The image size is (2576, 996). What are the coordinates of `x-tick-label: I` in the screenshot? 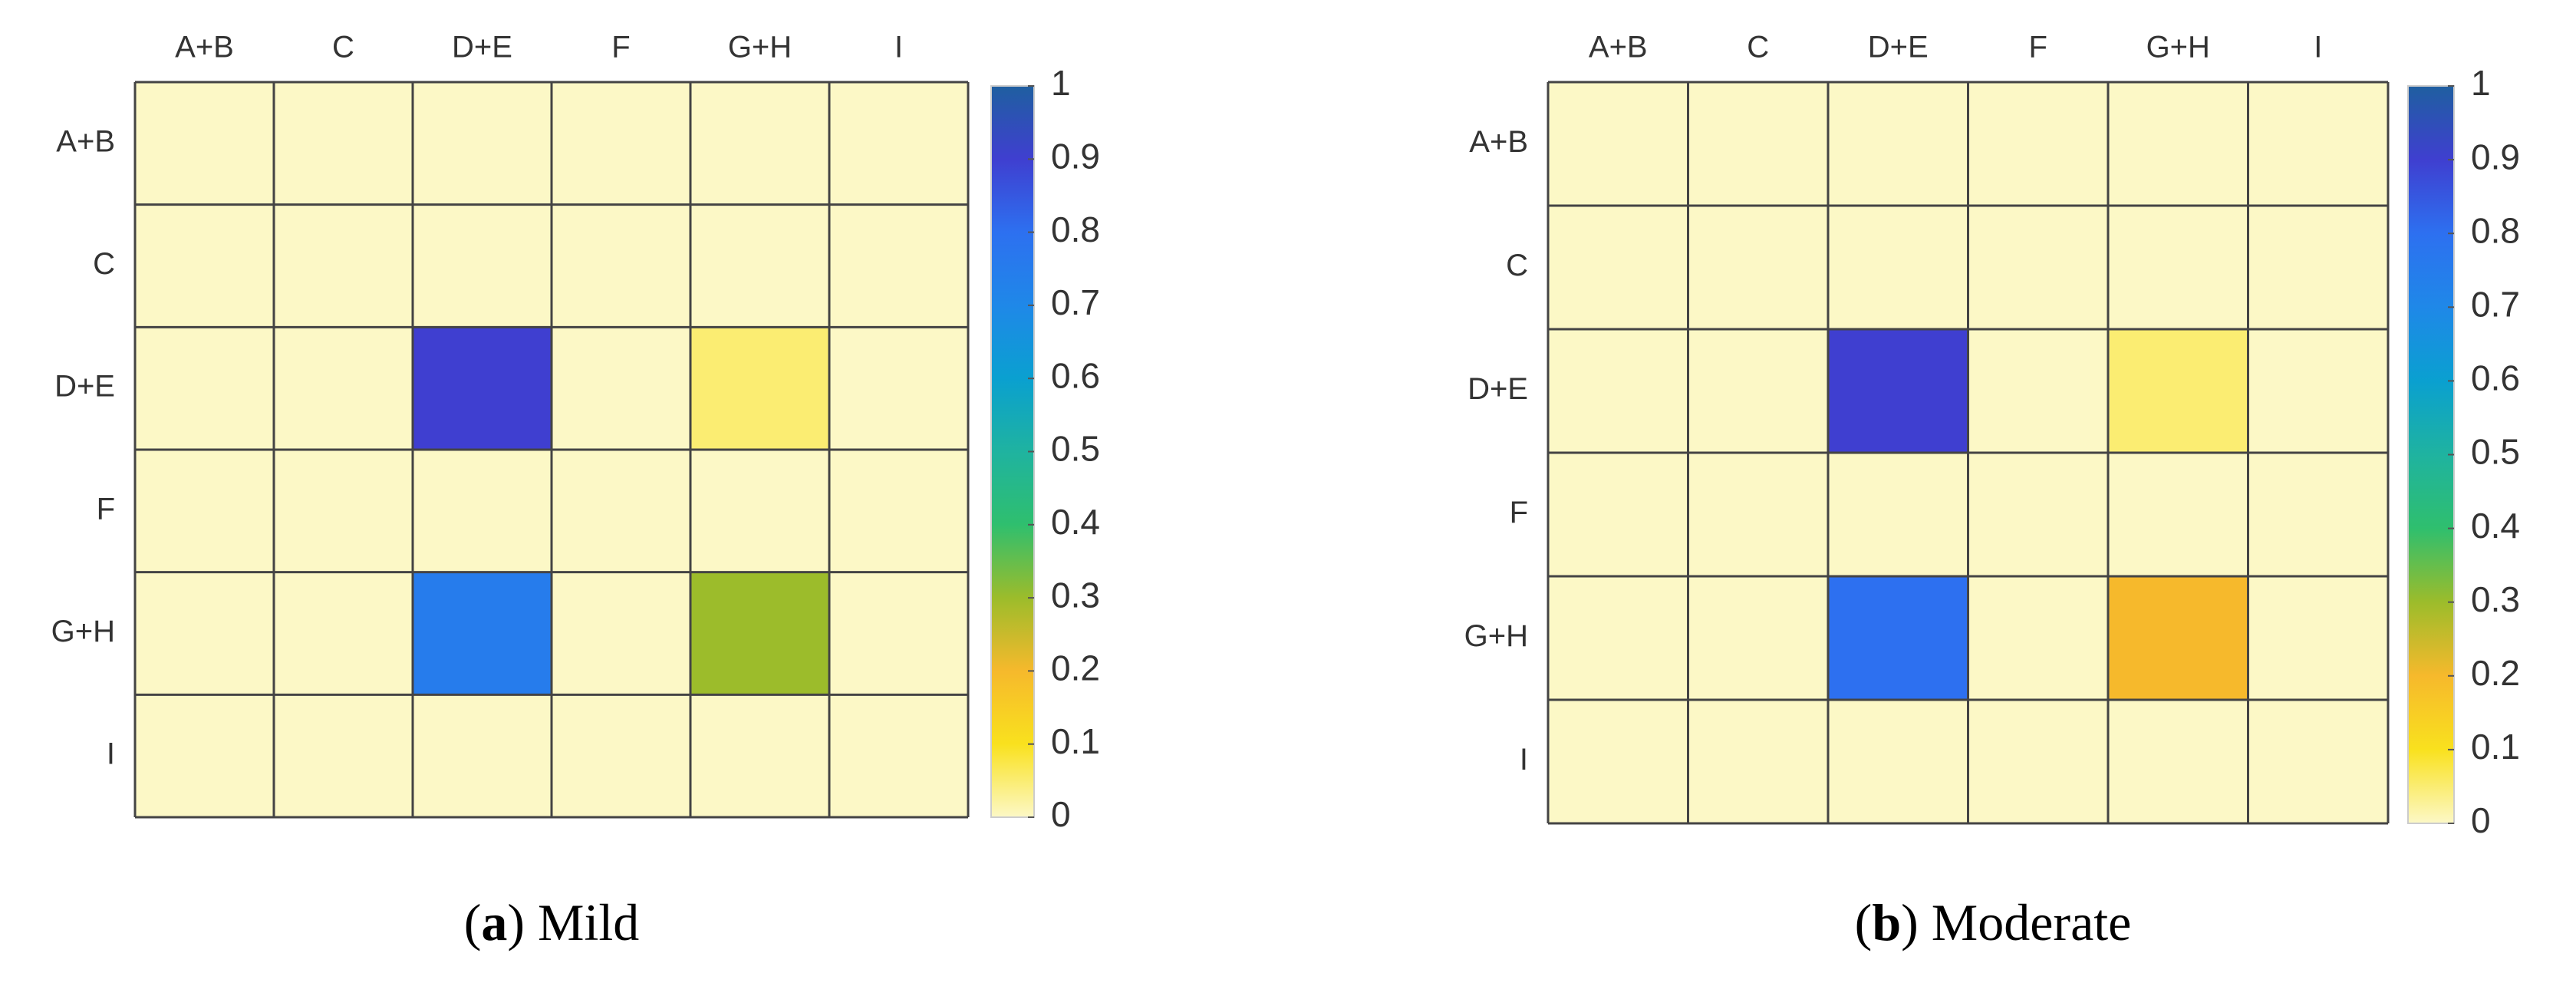 It's located at (2318, 47).